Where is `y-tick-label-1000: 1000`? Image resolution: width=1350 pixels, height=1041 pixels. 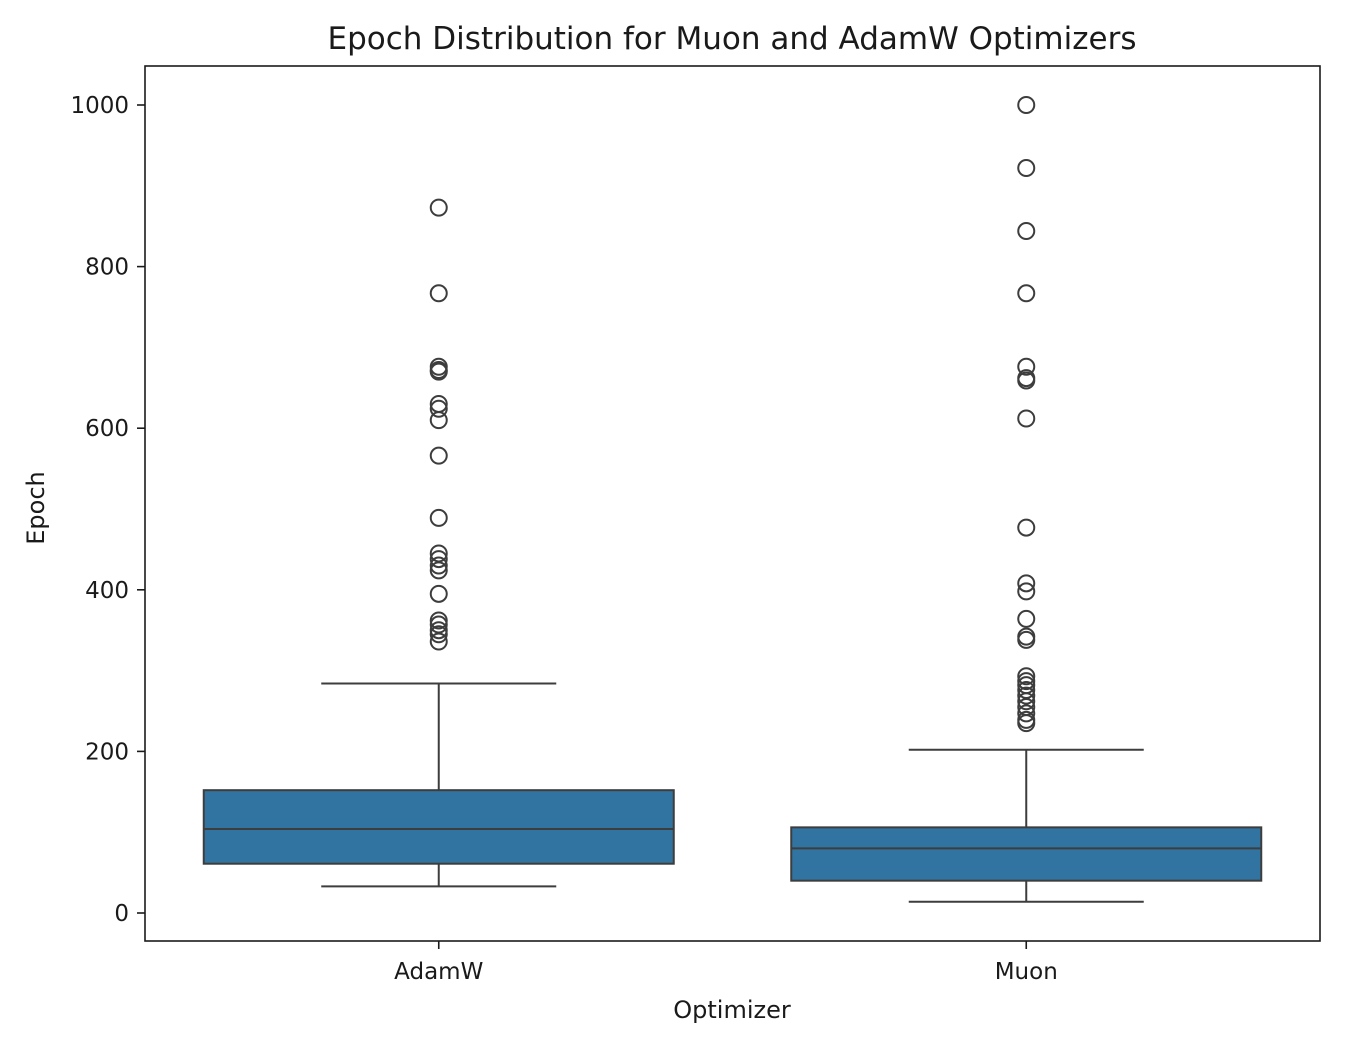
y-tick-label-1000: 1000 is located at coordinates (99, 106).